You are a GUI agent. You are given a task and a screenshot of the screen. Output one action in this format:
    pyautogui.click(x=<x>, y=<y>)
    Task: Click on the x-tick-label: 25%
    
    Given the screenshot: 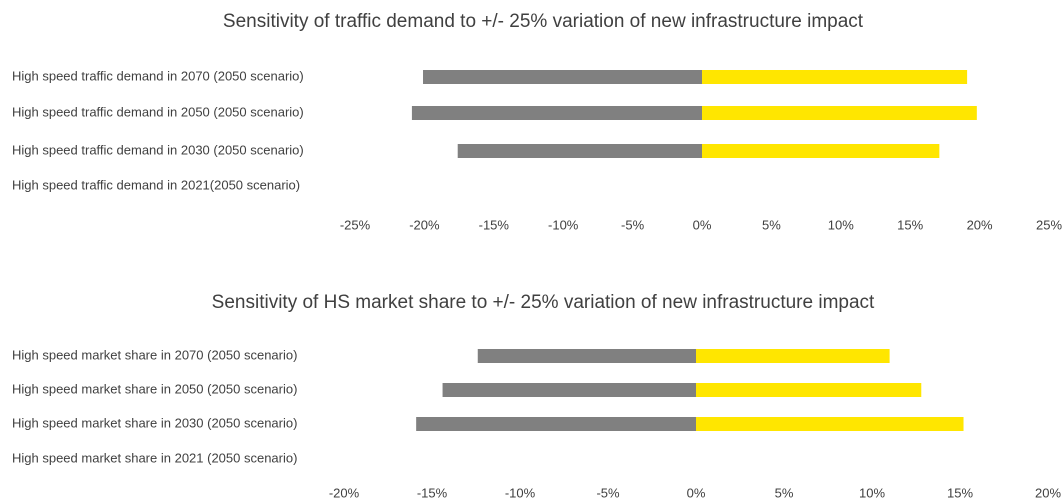 What is the action you would take?
    pyautogui.click(x=1049, y=224)
    